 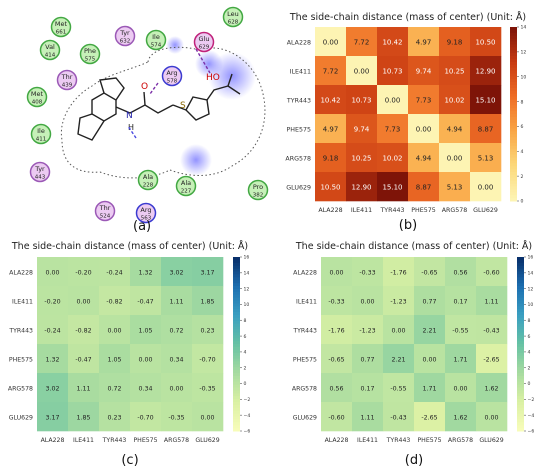 I want to click on panel-label-c: (c), so click(x=129, y=460).